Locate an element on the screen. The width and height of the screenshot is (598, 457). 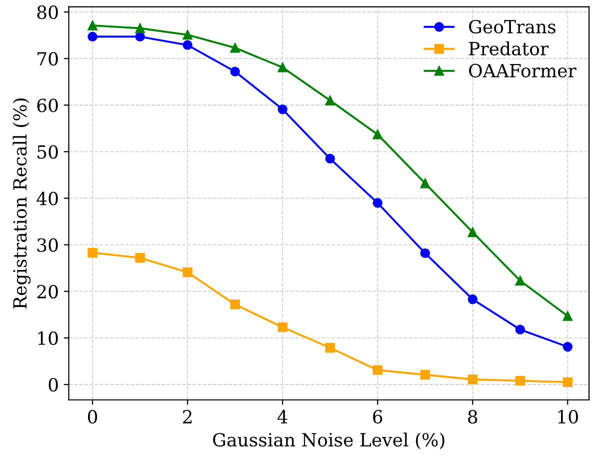
y-tick-label: 10 is located at coordinates (48, 338).